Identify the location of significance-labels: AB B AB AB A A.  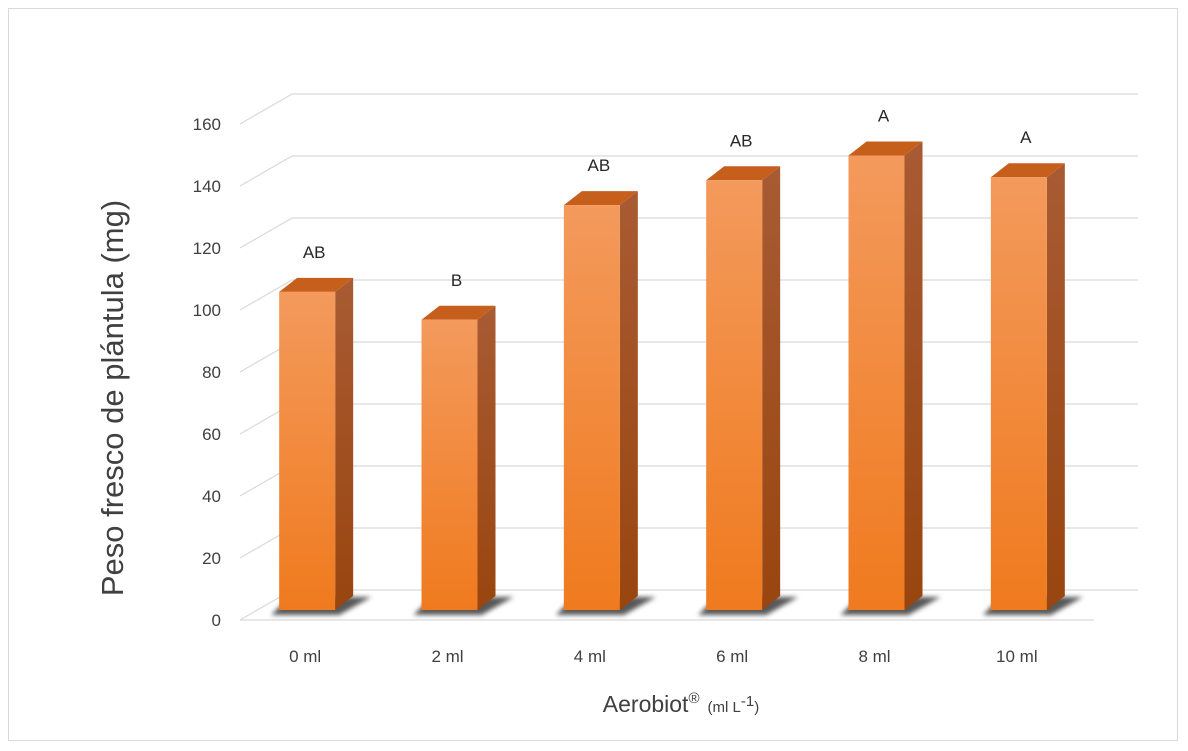
(667, 198).